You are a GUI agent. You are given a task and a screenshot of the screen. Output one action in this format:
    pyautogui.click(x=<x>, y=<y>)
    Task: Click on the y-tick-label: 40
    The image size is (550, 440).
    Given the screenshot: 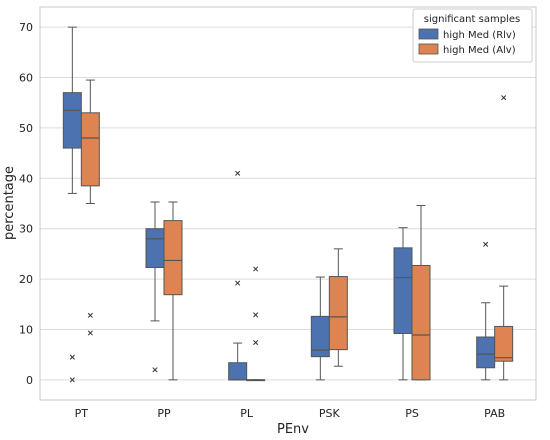 What is the action you would take?
    pyautogui.click(x=26, y=178)
    